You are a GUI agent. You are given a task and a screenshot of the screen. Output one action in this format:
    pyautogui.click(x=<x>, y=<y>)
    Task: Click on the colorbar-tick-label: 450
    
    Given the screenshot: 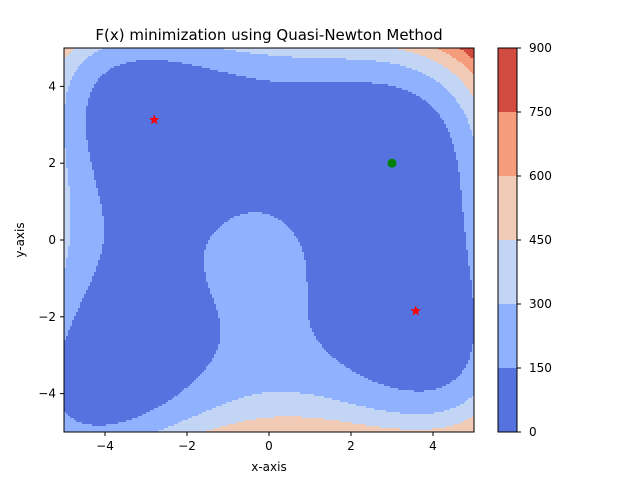 What is the action you would take?
    pyautogui.click(x=540, y=240)
    